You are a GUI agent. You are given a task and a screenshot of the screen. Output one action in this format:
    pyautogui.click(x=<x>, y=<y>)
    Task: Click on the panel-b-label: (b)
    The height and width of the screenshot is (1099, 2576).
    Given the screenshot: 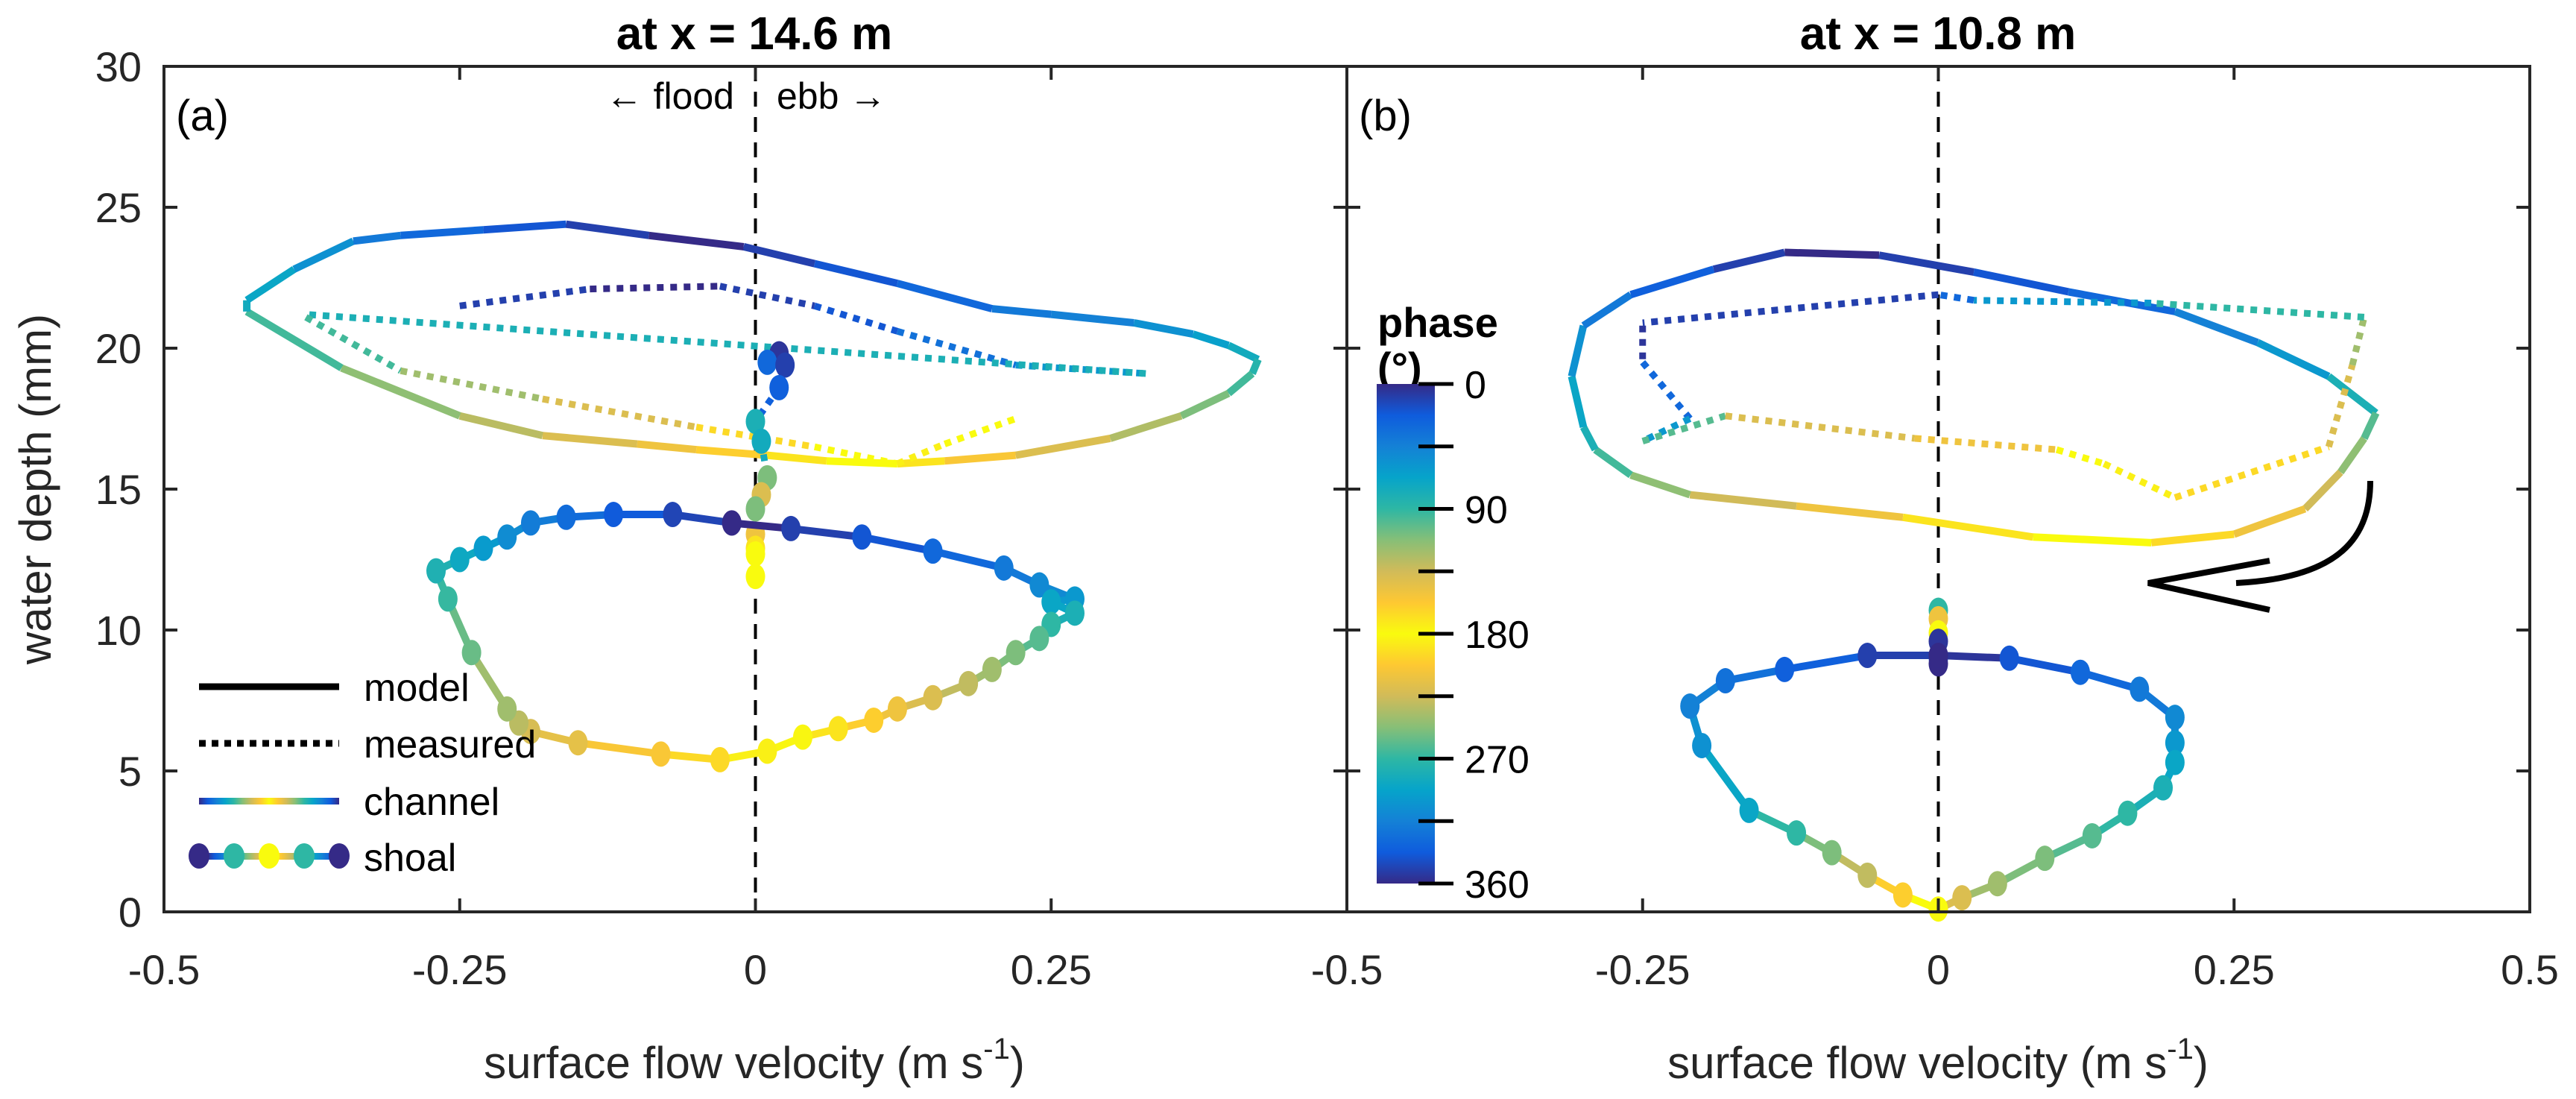 What is the action you would take?
    pyautogui.click(x=1385, y=116)
    